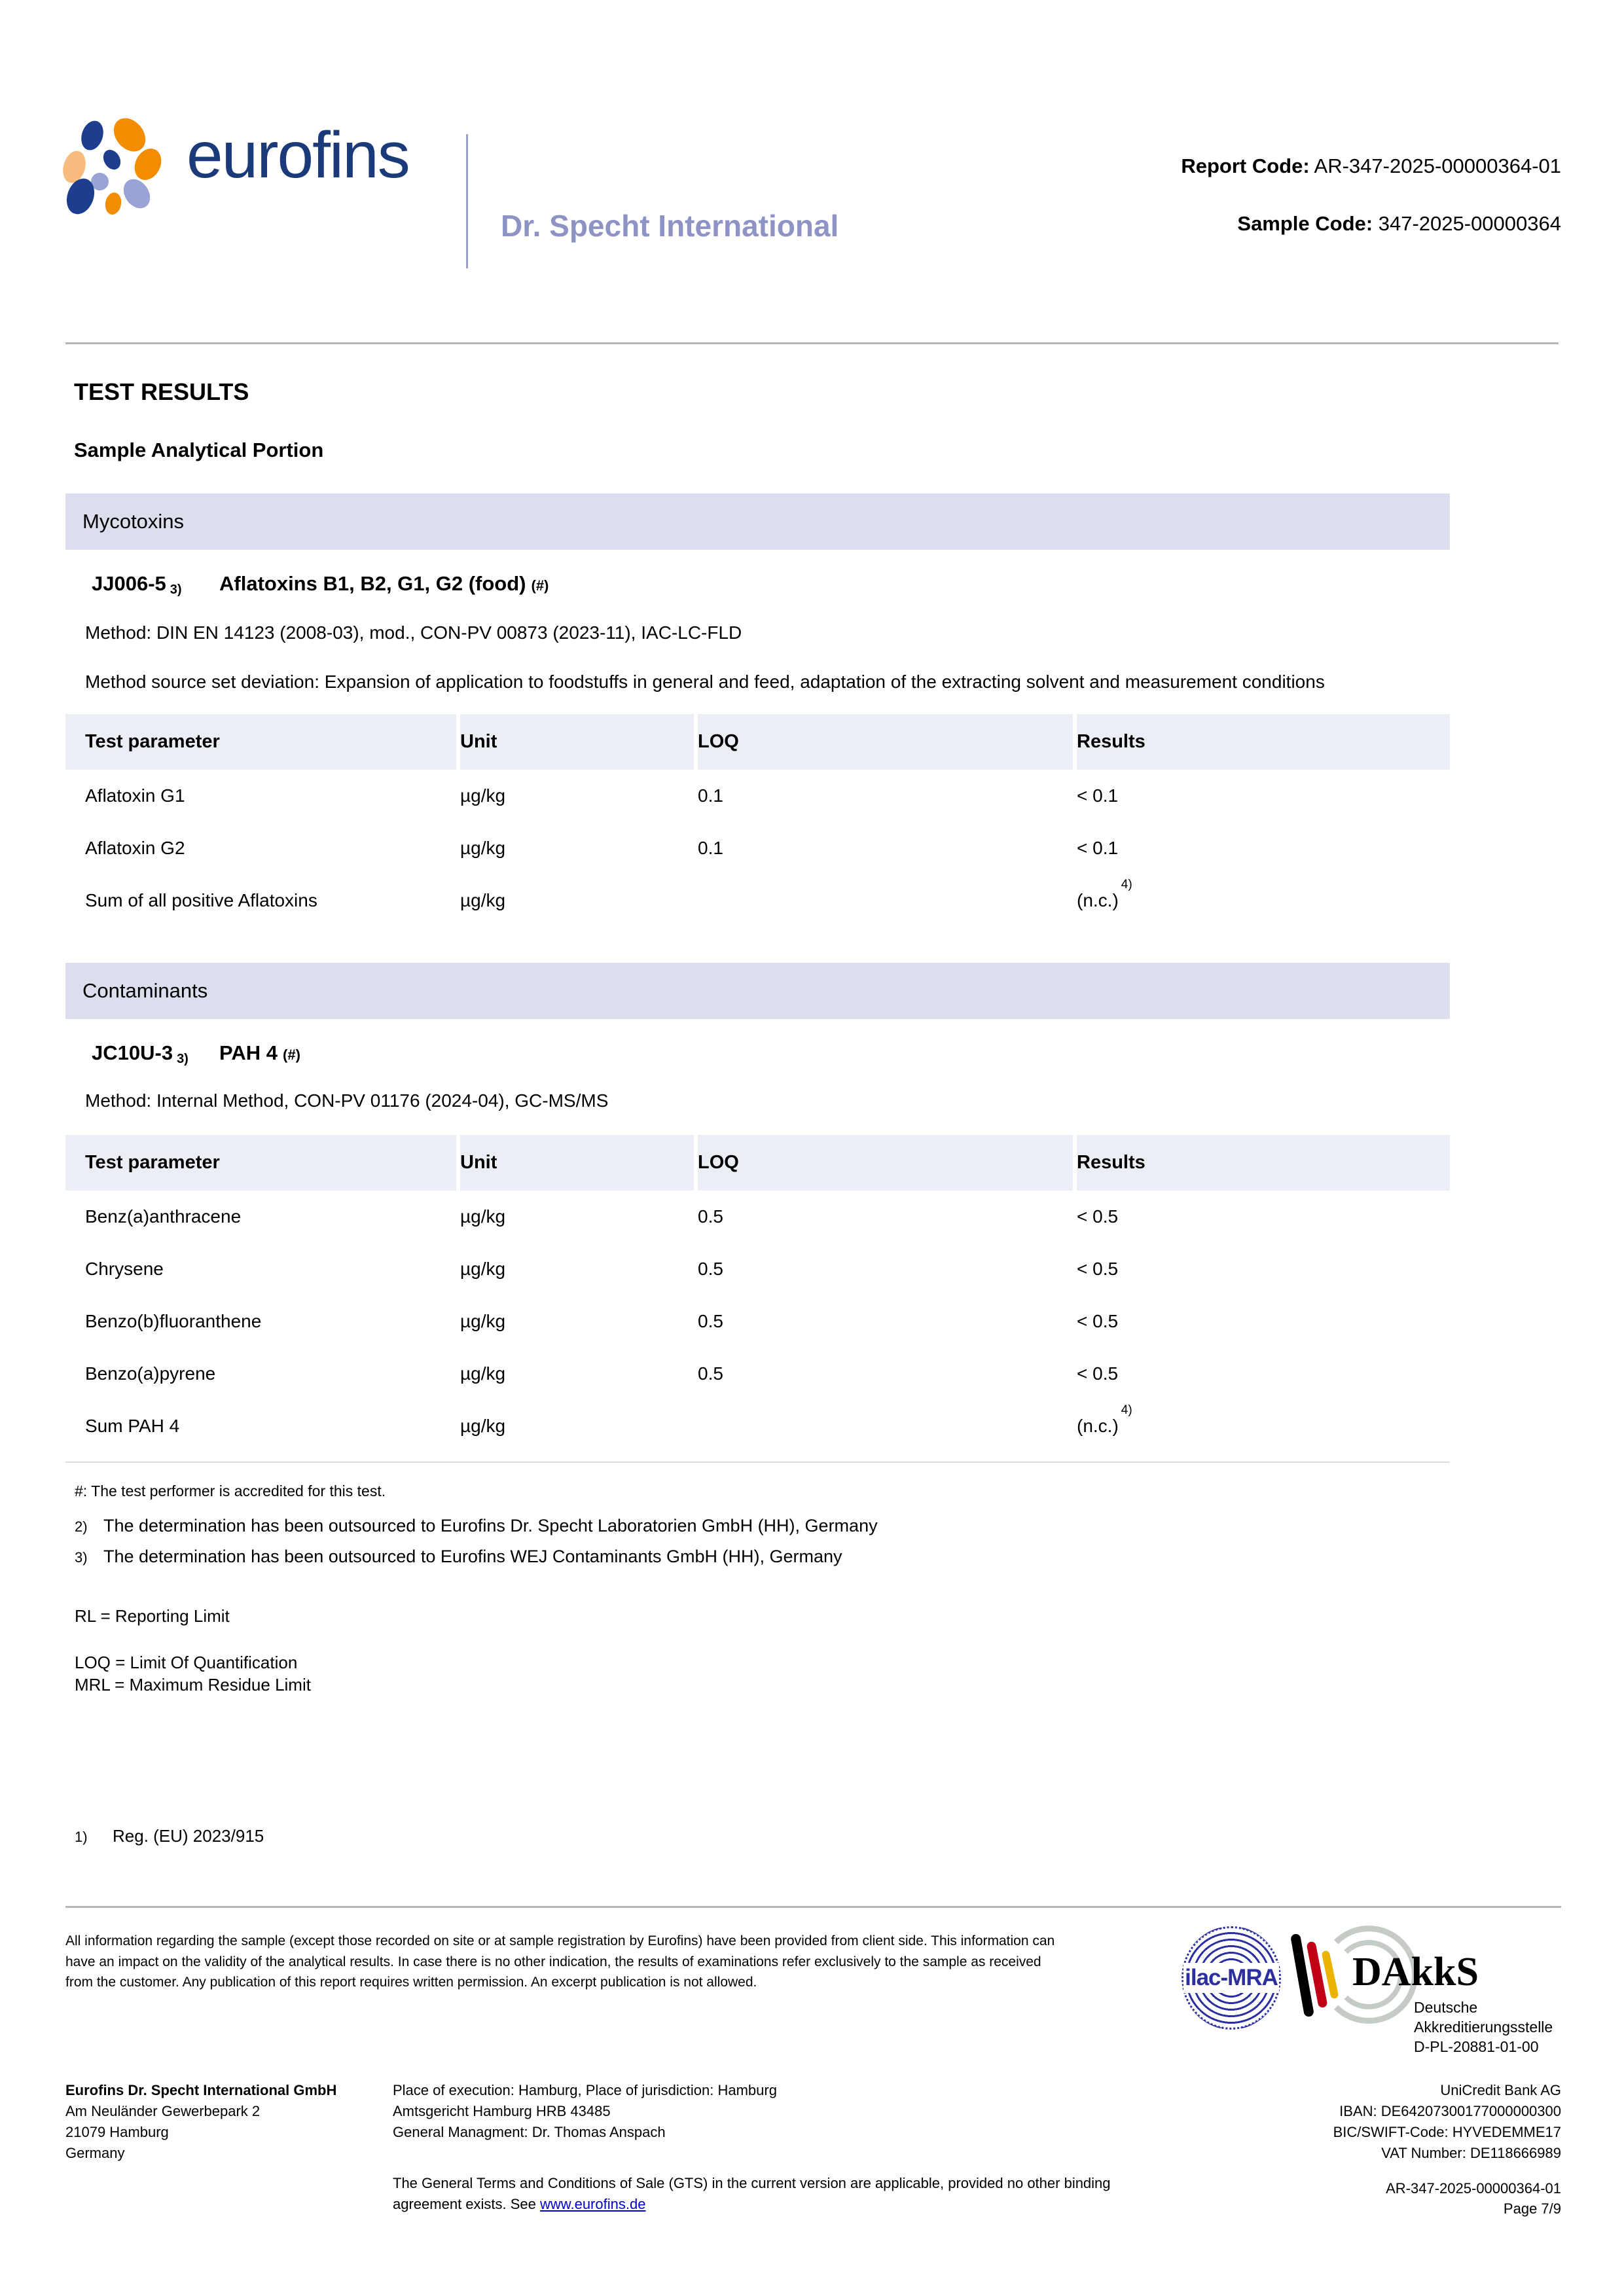  What do you see at coordinates (173, 1320) in the screenshot?
I see `row-param: Benzo(b)fluoranthene` at bounding box center [173, 1320].